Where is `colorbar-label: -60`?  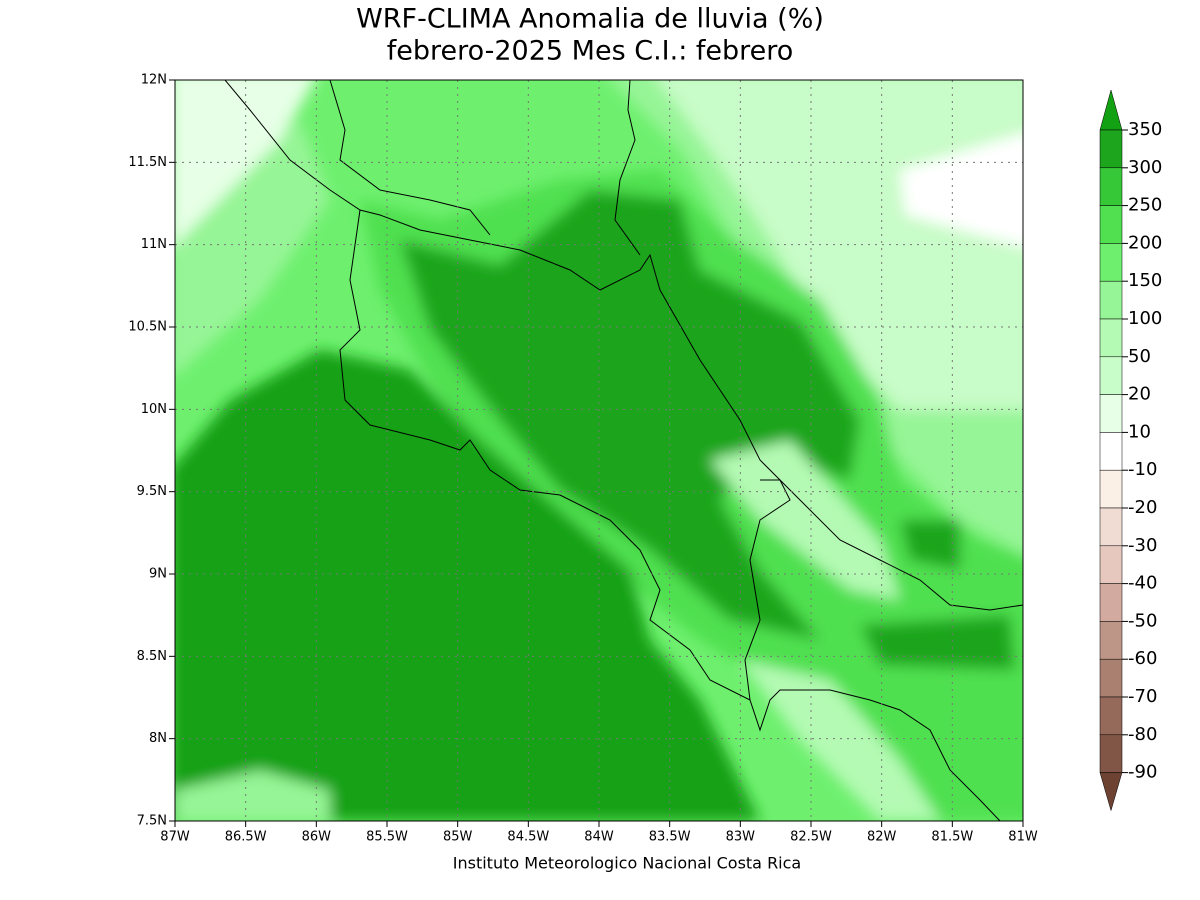
colorbar-label: -60 is located at coordinates (1142, 658).